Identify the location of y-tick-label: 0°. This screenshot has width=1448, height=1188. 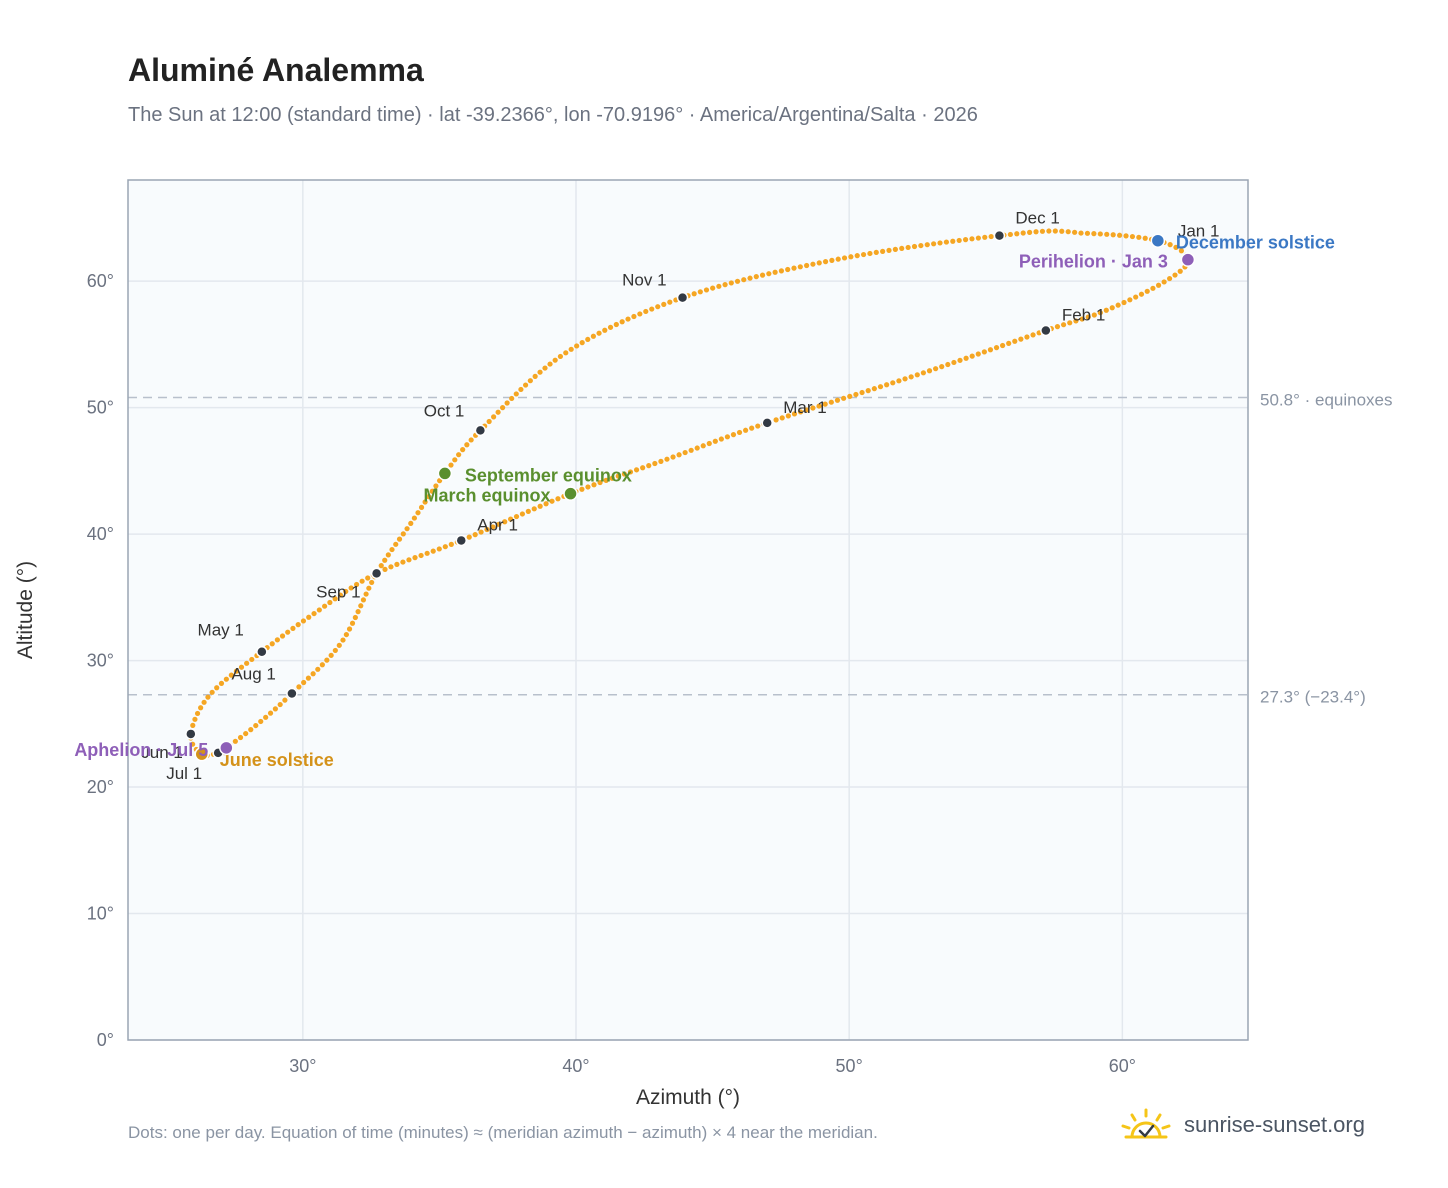
(105, 1040).